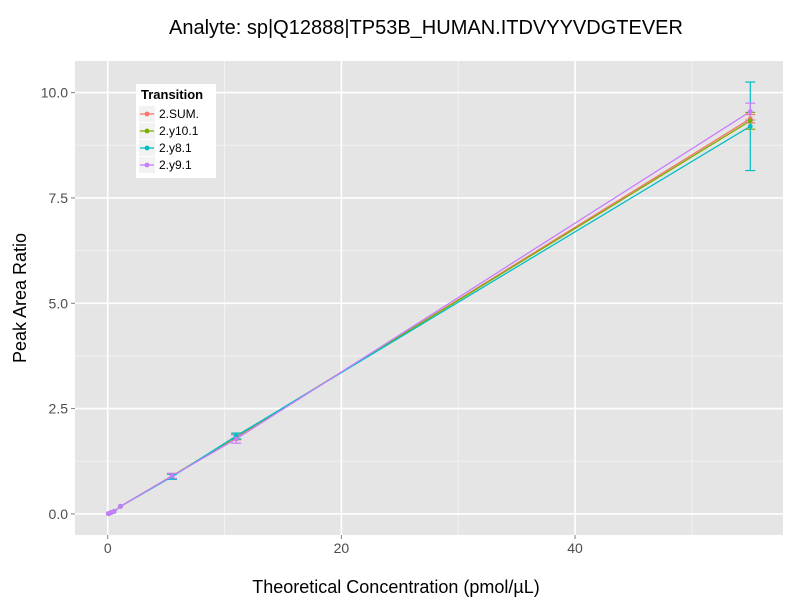  I want to click on y-tick-label: 10.0, so click(54, 93).